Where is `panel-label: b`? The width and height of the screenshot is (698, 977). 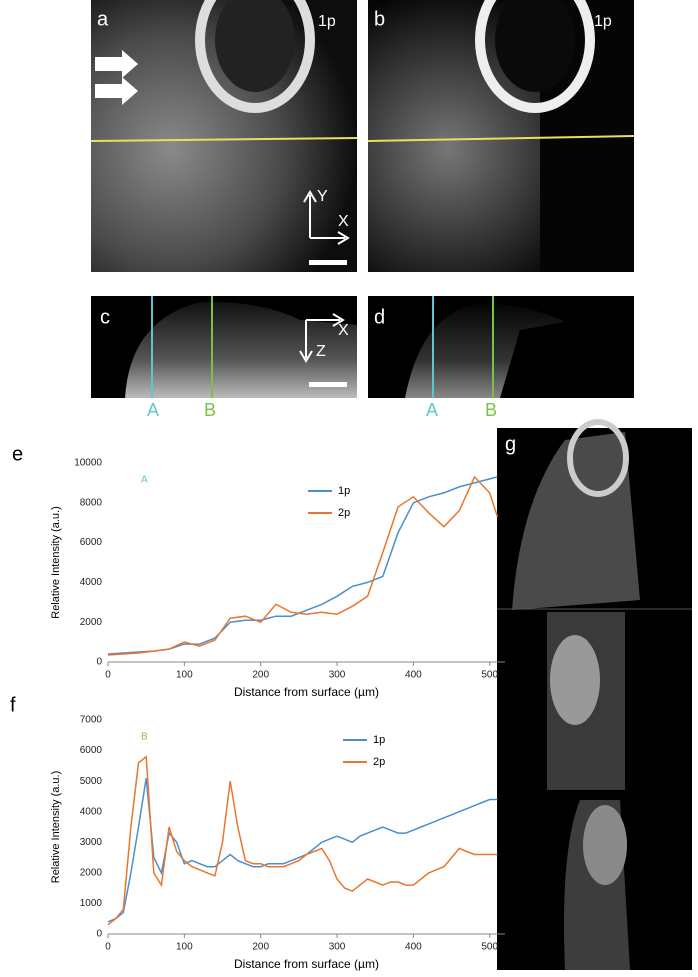
panel-label: b is located at coordinates (379, 19).